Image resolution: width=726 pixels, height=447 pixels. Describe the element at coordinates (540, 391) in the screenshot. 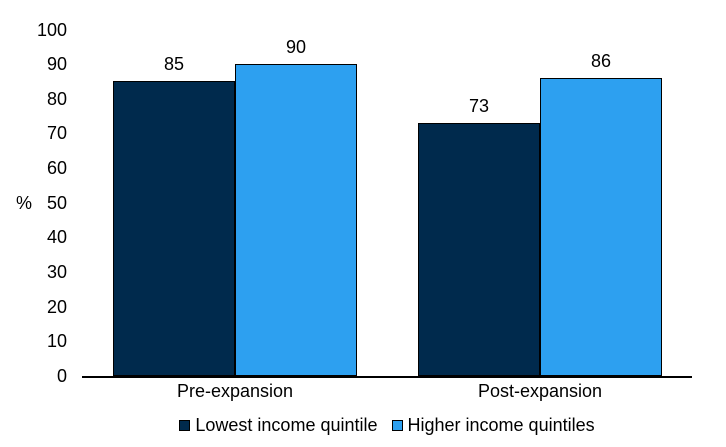

I see `category-label: Post-expansion` at that location.